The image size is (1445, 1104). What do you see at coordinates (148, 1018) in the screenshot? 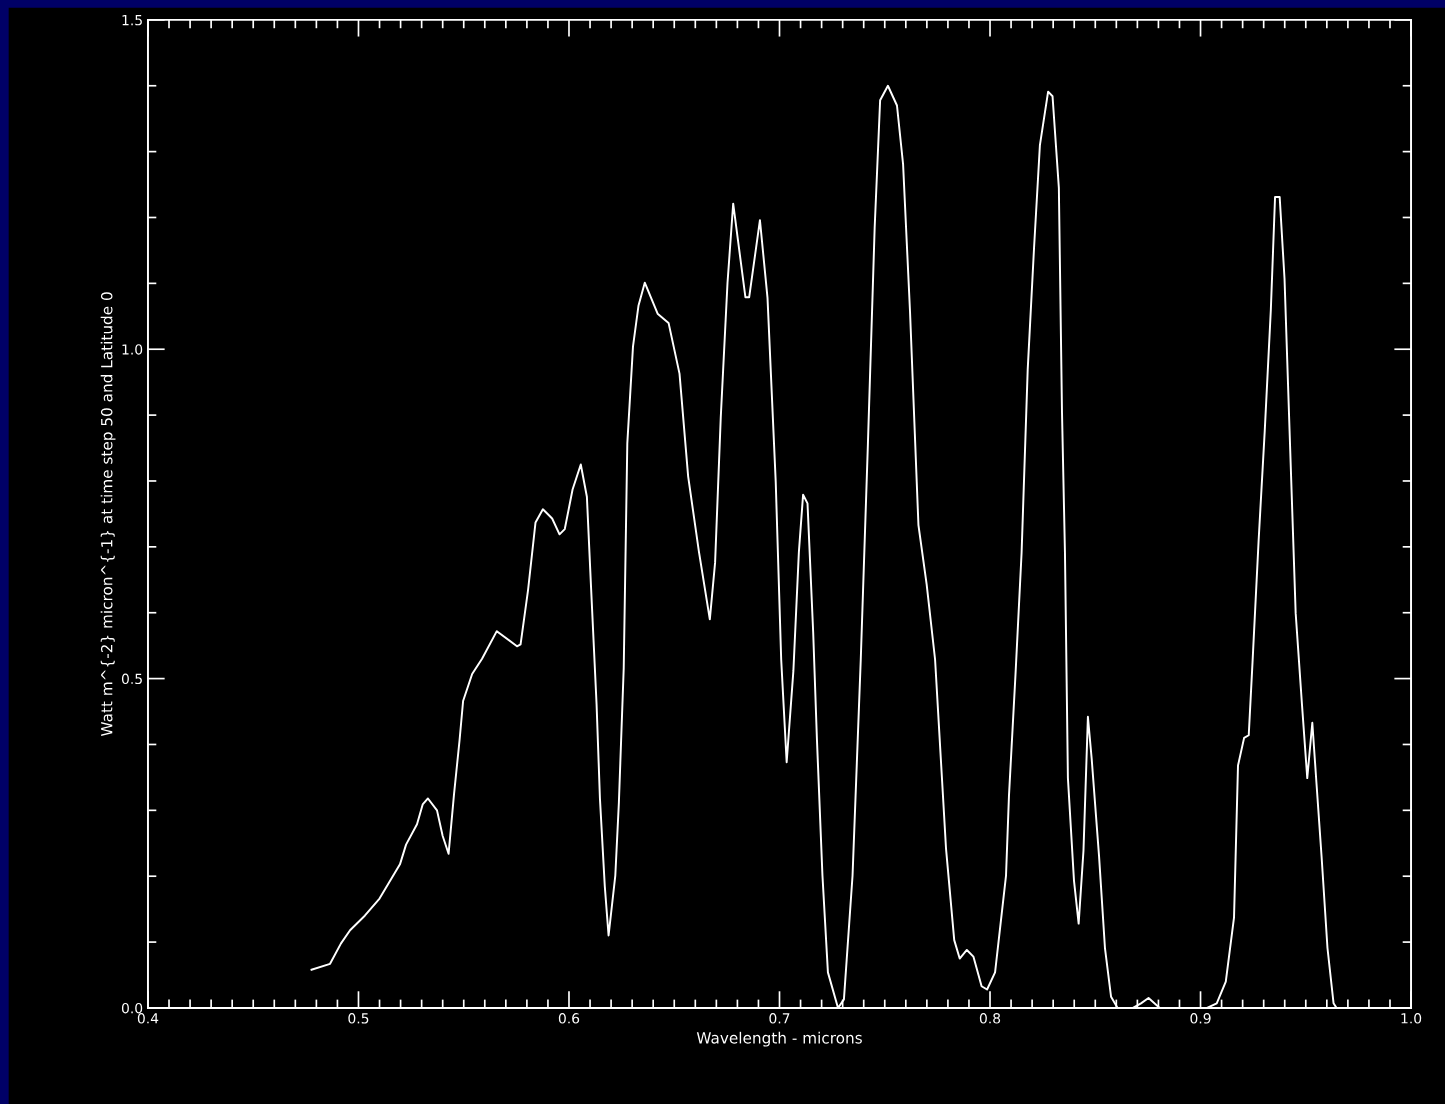
I see `x-tick-label: 0.4` at bounding box center [148, 1018].